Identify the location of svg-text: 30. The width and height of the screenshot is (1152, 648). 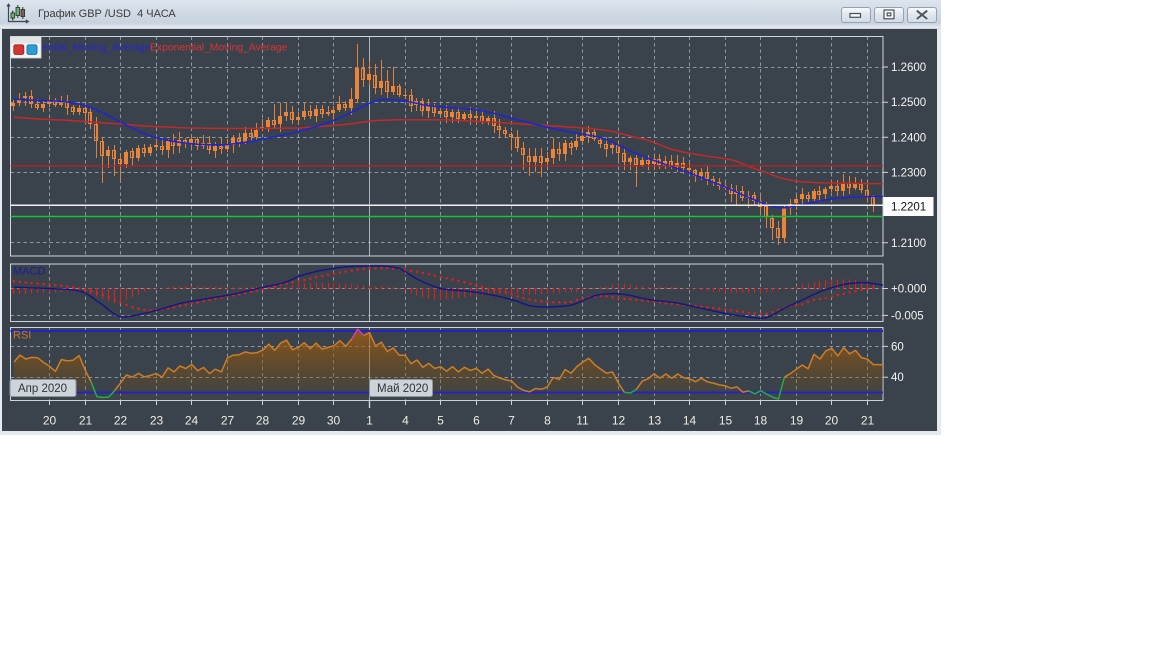
(334, 421).